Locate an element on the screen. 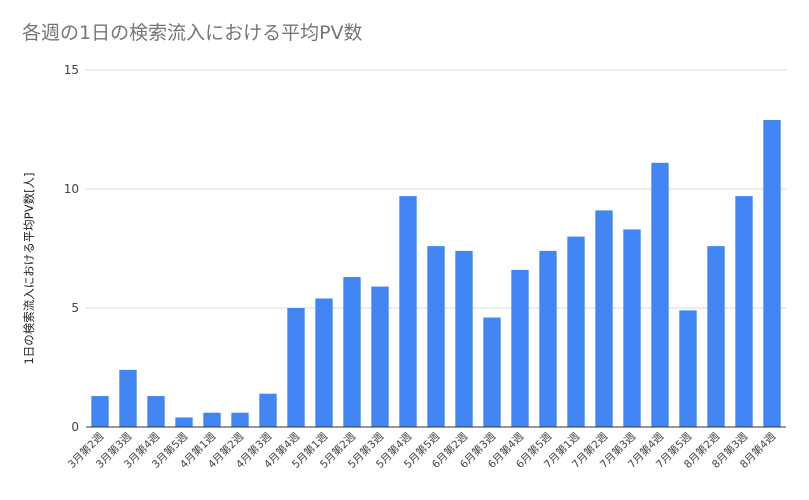  y-axis-title: 1日の検索流入における平均PV数[人] is located at coordinates (29, 268).